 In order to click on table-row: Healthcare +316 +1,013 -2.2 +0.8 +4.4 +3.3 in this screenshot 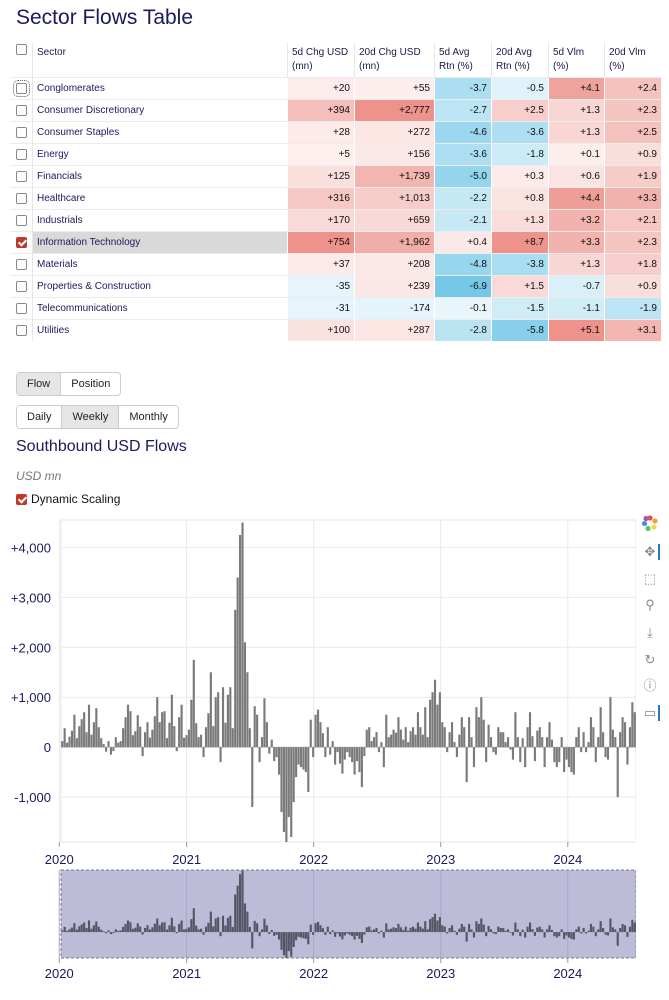, I will do `click(335, 198)`.